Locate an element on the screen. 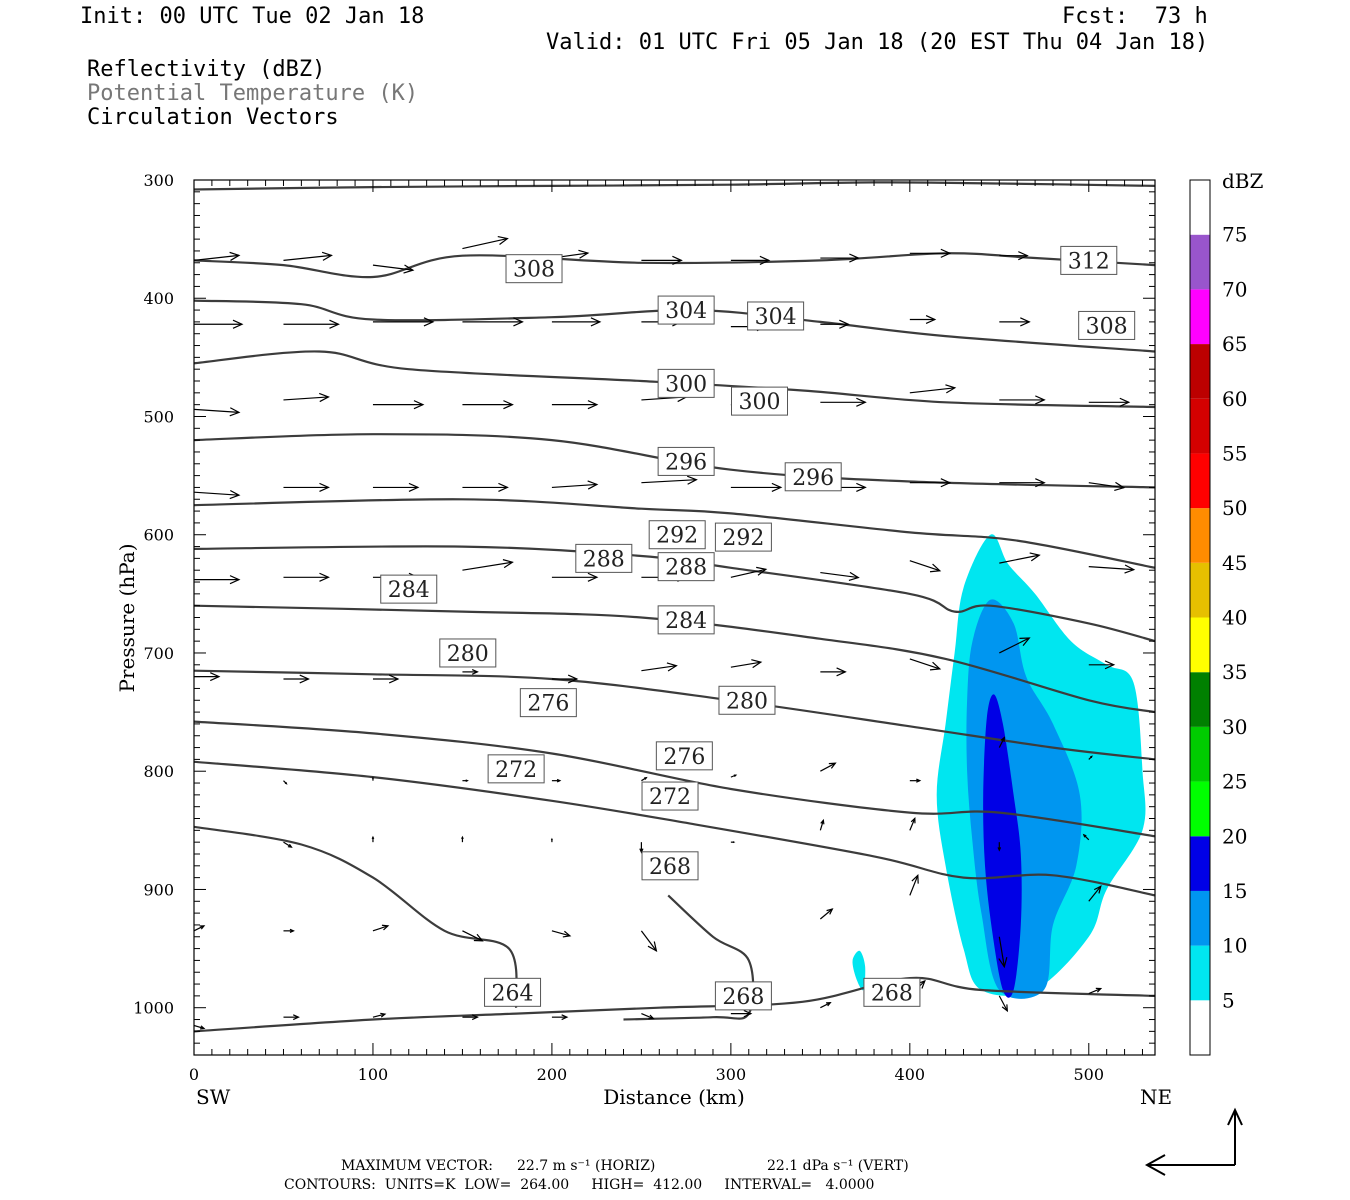  colorbar-level-label: 55 is located at coordinates (1234, 453).